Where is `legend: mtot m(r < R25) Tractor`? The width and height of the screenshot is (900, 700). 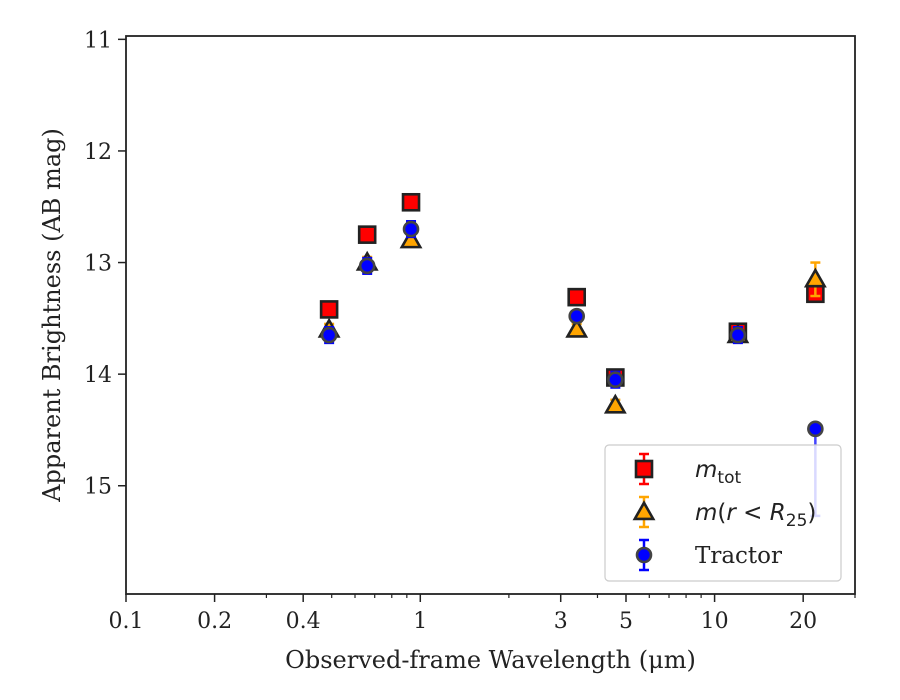 legend: mtot m(r < R25) Tractor is located at coordinates (723, 513).